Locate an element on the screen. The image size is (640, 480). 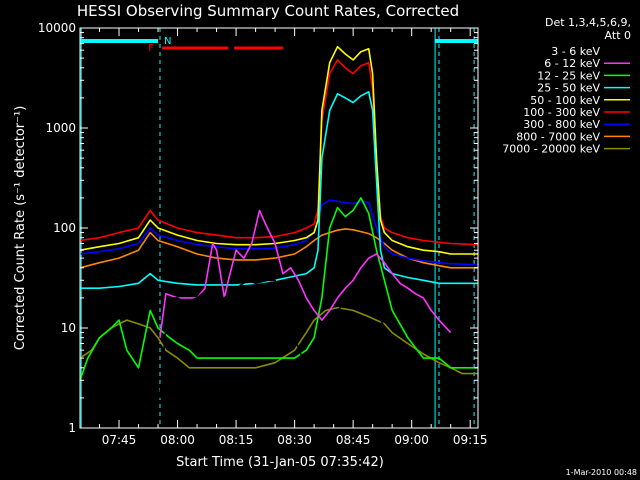
legend-entry-label: 3 - 6 keV is located at coordinates (575, 51).